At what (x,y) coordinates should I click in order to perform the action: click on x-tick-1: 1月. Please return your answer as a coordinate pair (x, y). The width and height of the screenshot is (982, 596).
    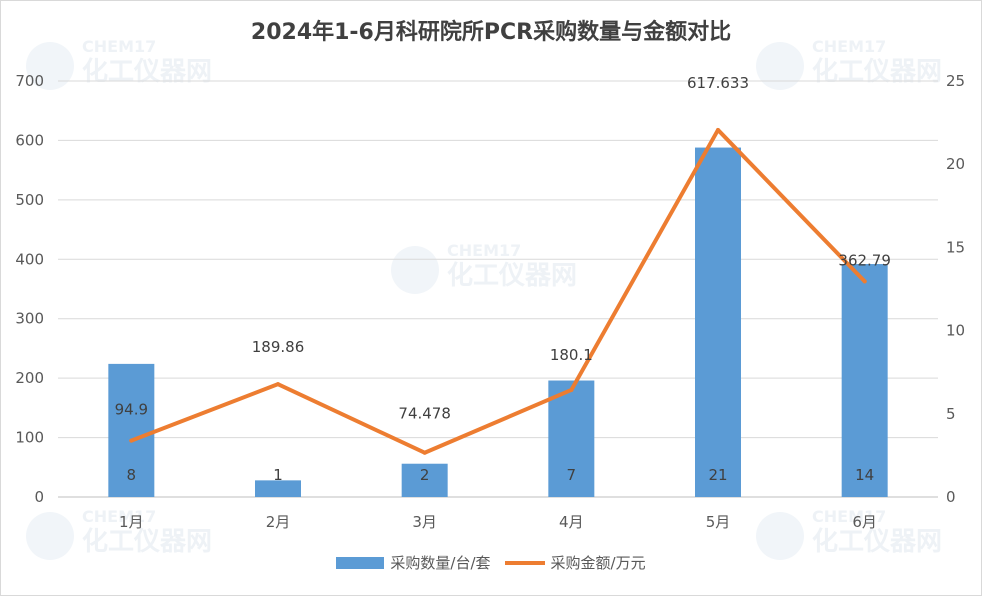
    Looking at the image, I should click on (131, 522).